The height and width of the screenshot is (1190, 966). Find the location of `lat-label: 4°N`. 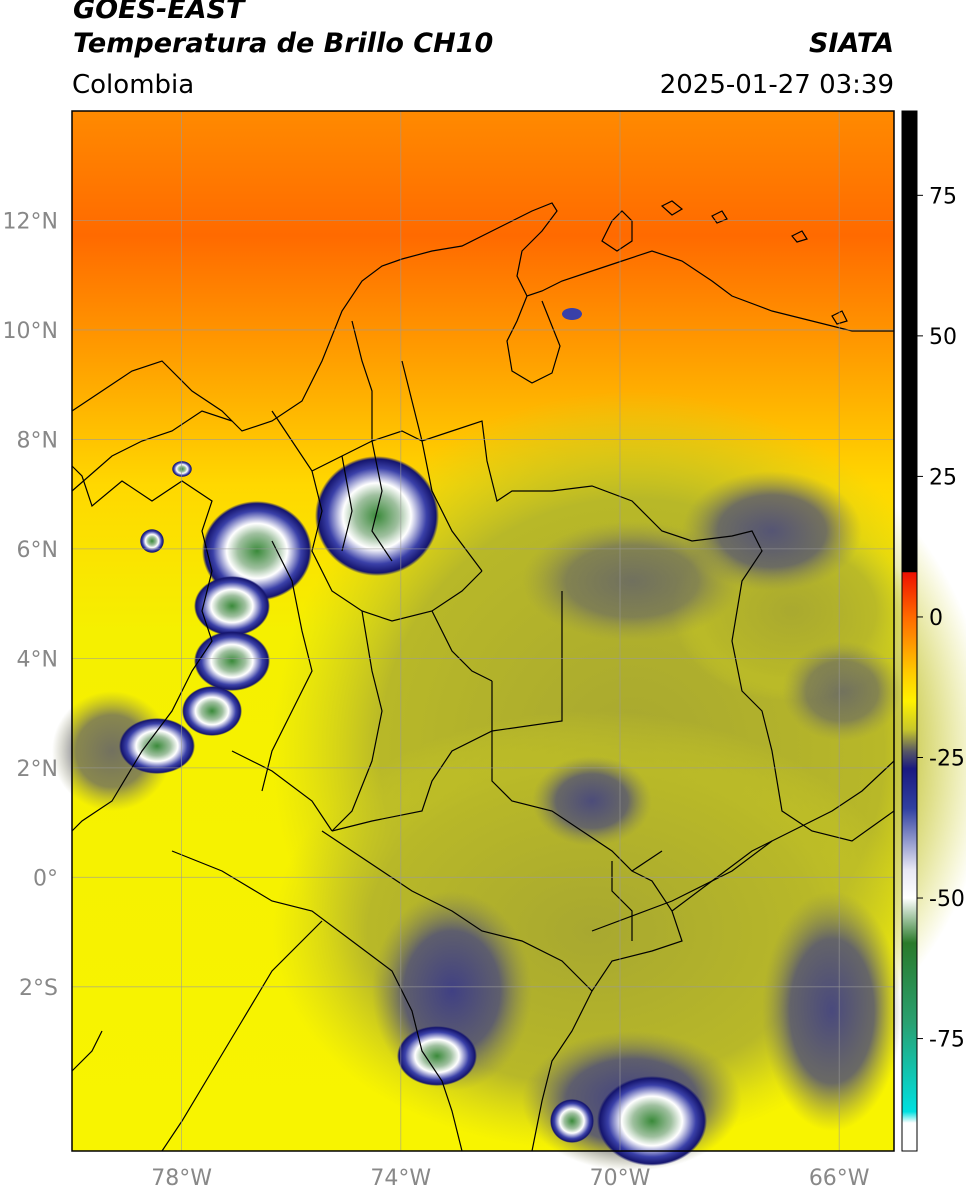

lat-label: 4°N is located at coordinates (37, 659).